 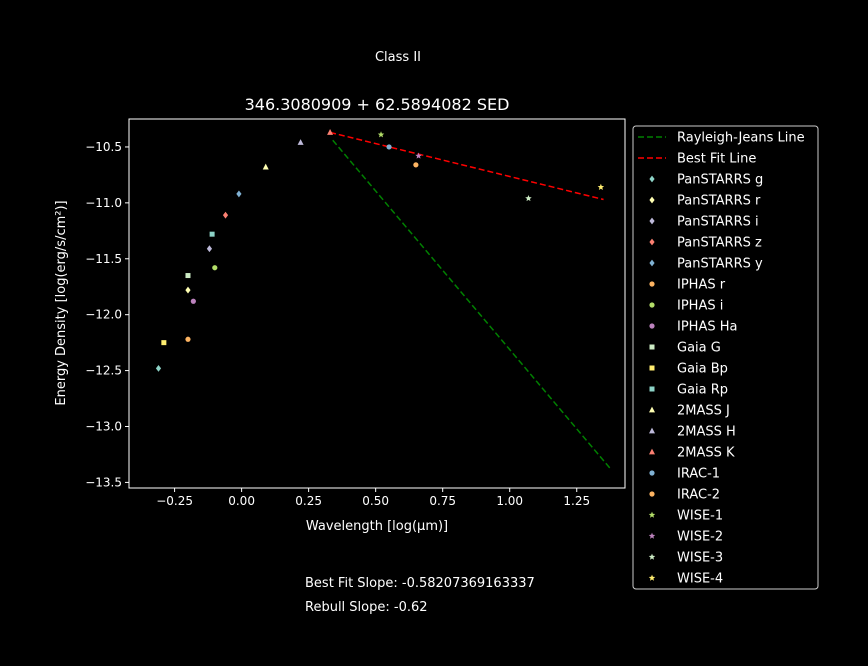 What do you see at coordinates (416, 165) in the screenshot?
I see `irac-2-point` at bounding box center [416, 165].